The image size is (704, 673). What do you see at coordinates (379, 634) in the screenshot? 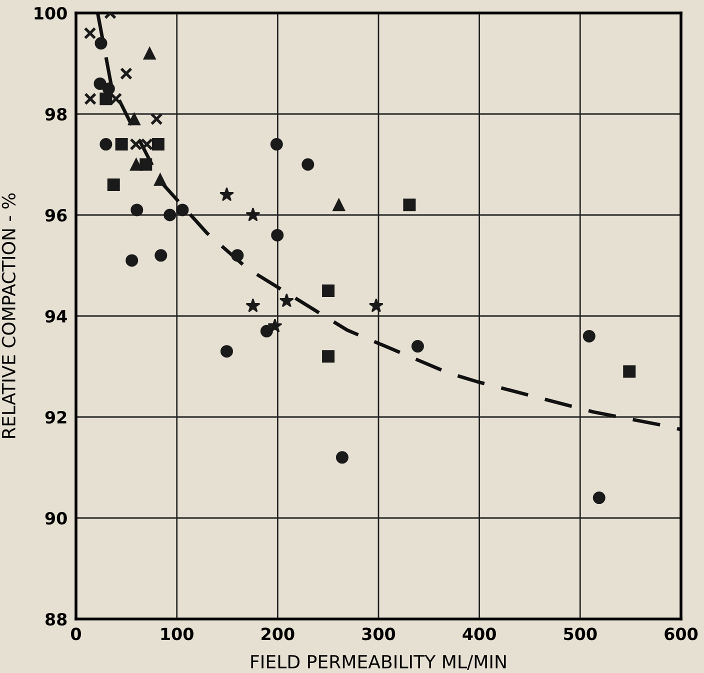
I see `x-tick-label: 300` at bounding box center [379, 634].